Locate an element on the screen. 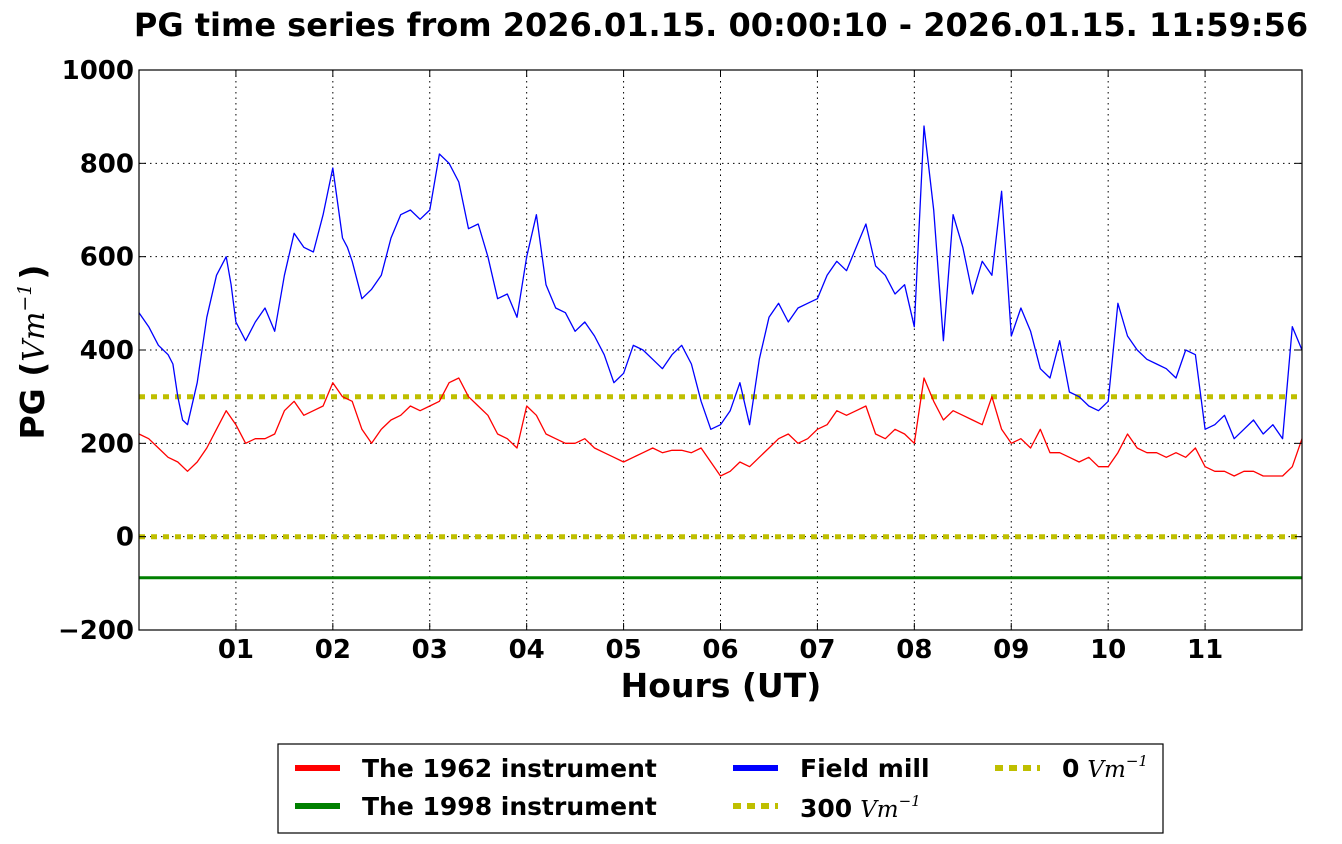 The width and height of the screenshot is (1342, 844). y-tick-label-600: 600 is located at coordinates (107, 258).